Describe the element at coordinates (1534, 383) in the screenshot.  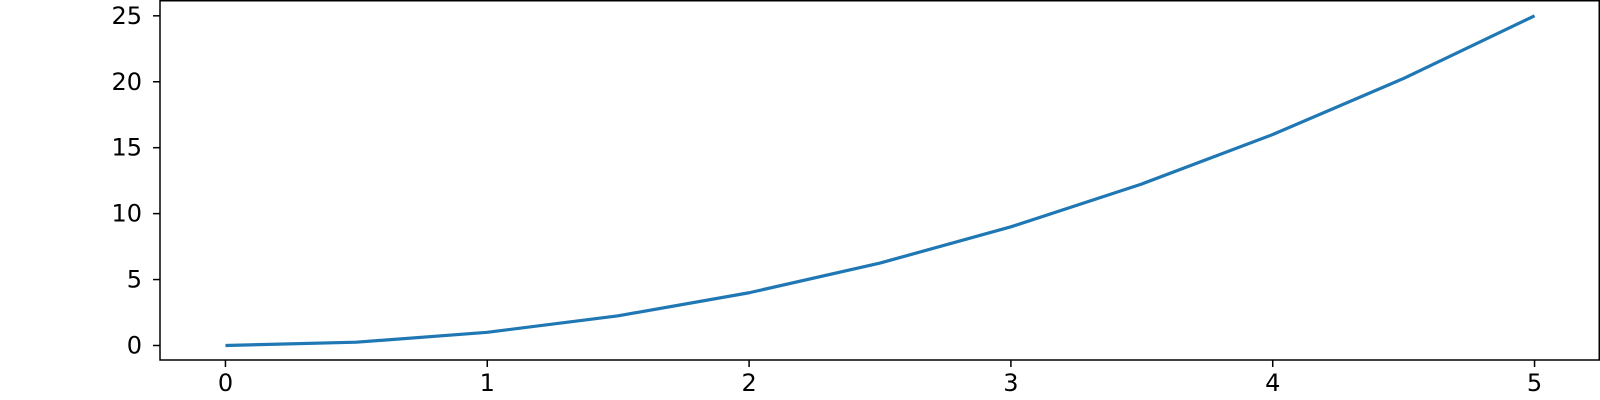
I see `x-tick-label: 5` at that location.